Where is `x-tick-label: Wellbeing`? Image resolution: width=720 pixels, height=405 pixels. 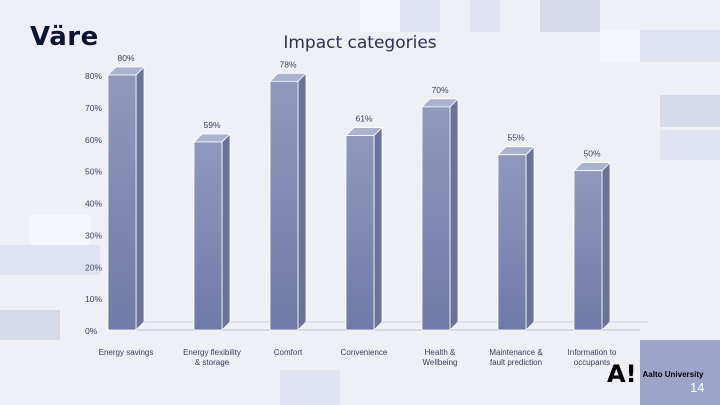
x-tick-label: Wellbeing is located at coordinates (440, 362).